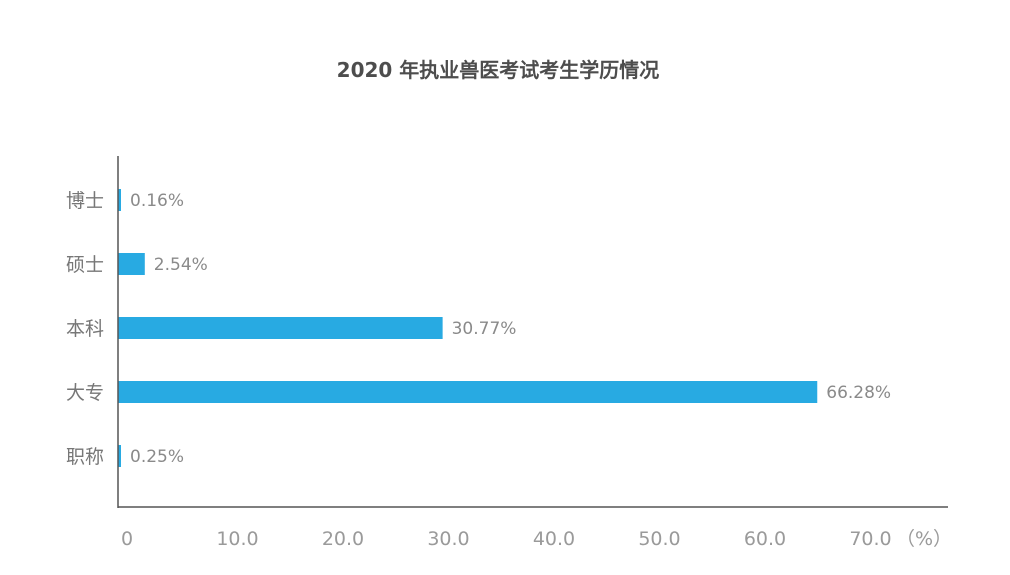 This screenshot has width=1010, height=575. I want to click on chart-title: 2020 年执业兽医考试考生学历情况, so click(498, 70).